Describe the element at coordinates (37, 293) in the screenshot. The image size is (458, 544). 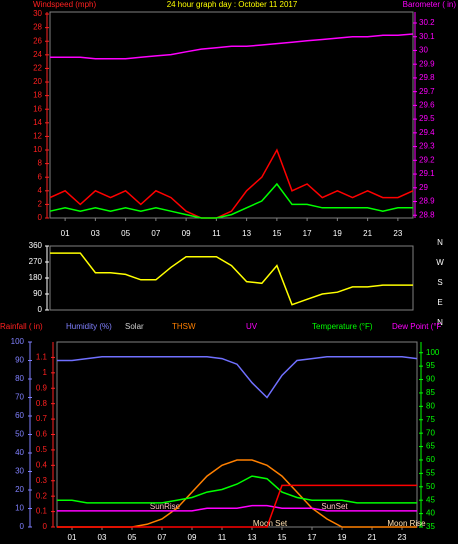
I see `y-tick-label: 90` at that location.